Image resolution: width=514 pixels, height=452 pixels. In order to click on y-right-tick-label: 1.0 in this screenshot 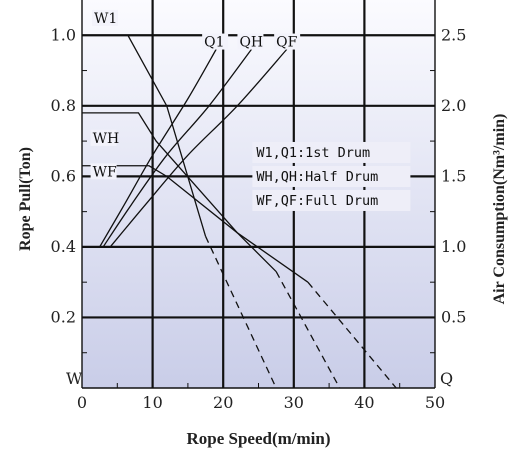, I will do `click(453, 246)`.